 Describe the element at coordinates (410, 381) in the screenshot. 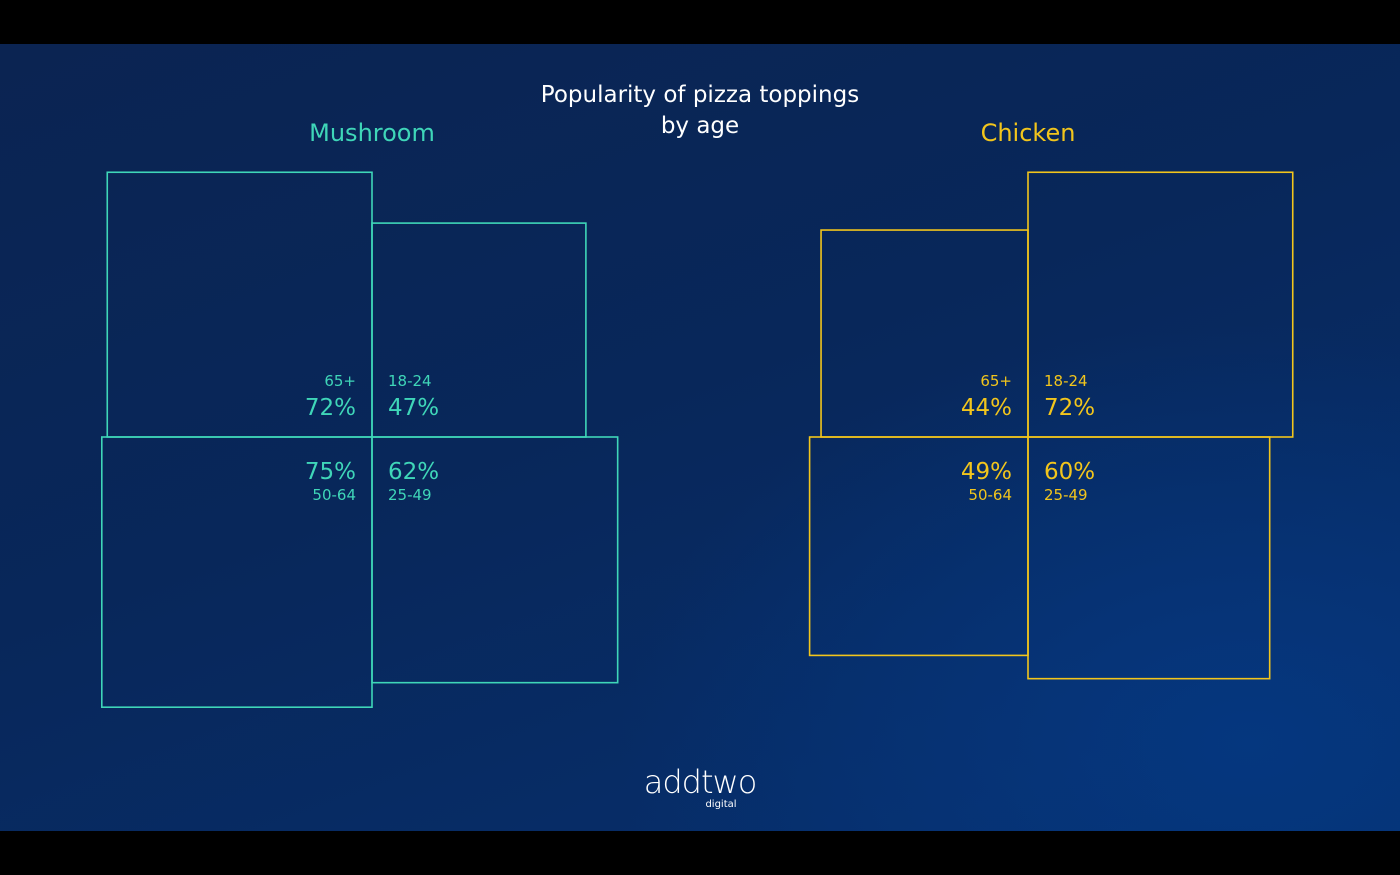

I see `mushroom-label-18-24: 18-24` at that location.